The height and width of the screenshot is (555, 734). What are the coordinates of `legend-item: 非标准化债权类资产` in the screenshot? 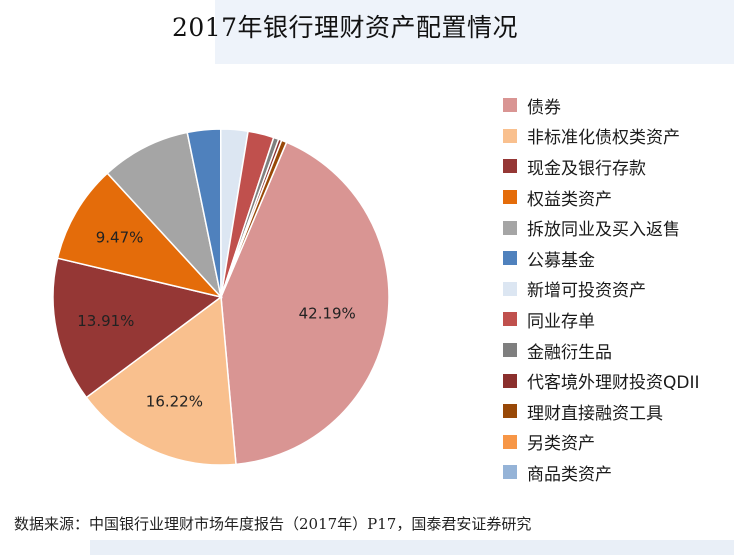 It's located at (601, 136).